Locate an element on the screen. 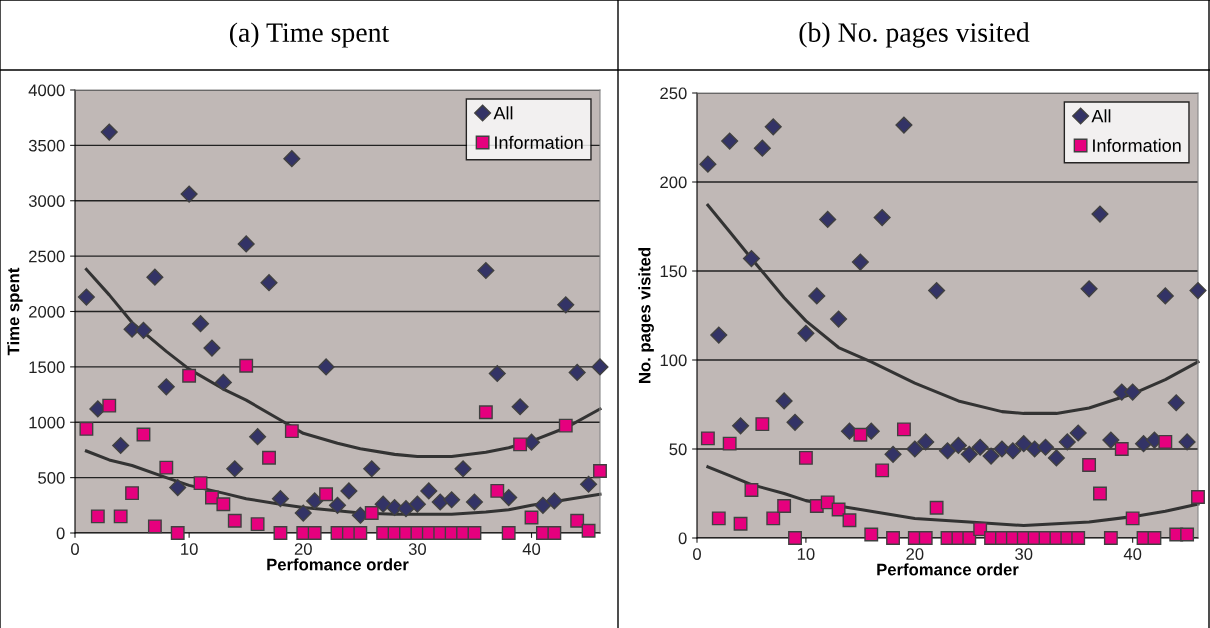  y-tick-label: 2000 is located at coordinates (47, 311).